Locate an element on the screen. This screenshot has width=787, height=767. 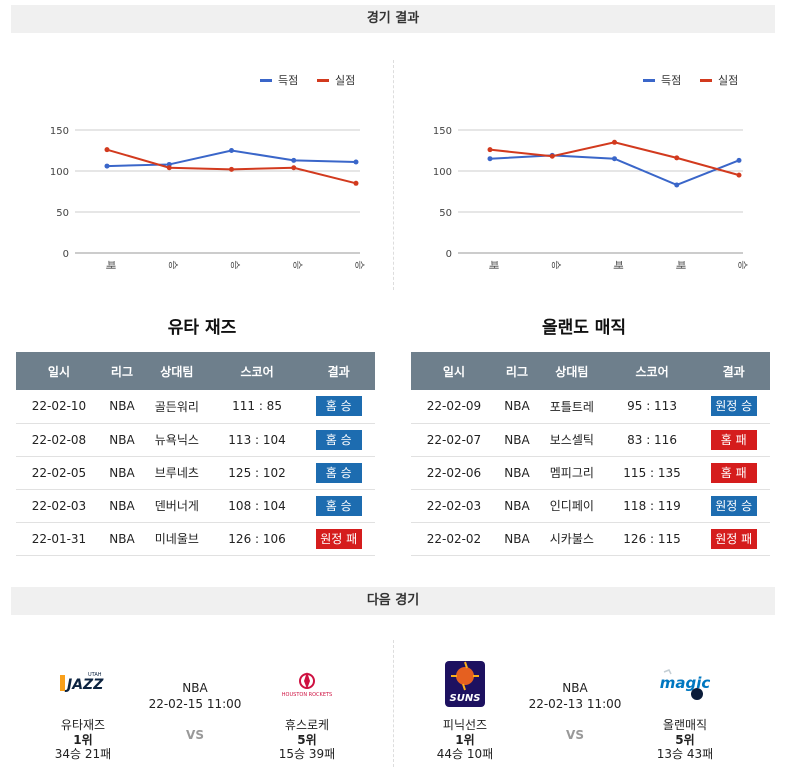
y-tick-label: 50 is located at coordinates (62, 213).